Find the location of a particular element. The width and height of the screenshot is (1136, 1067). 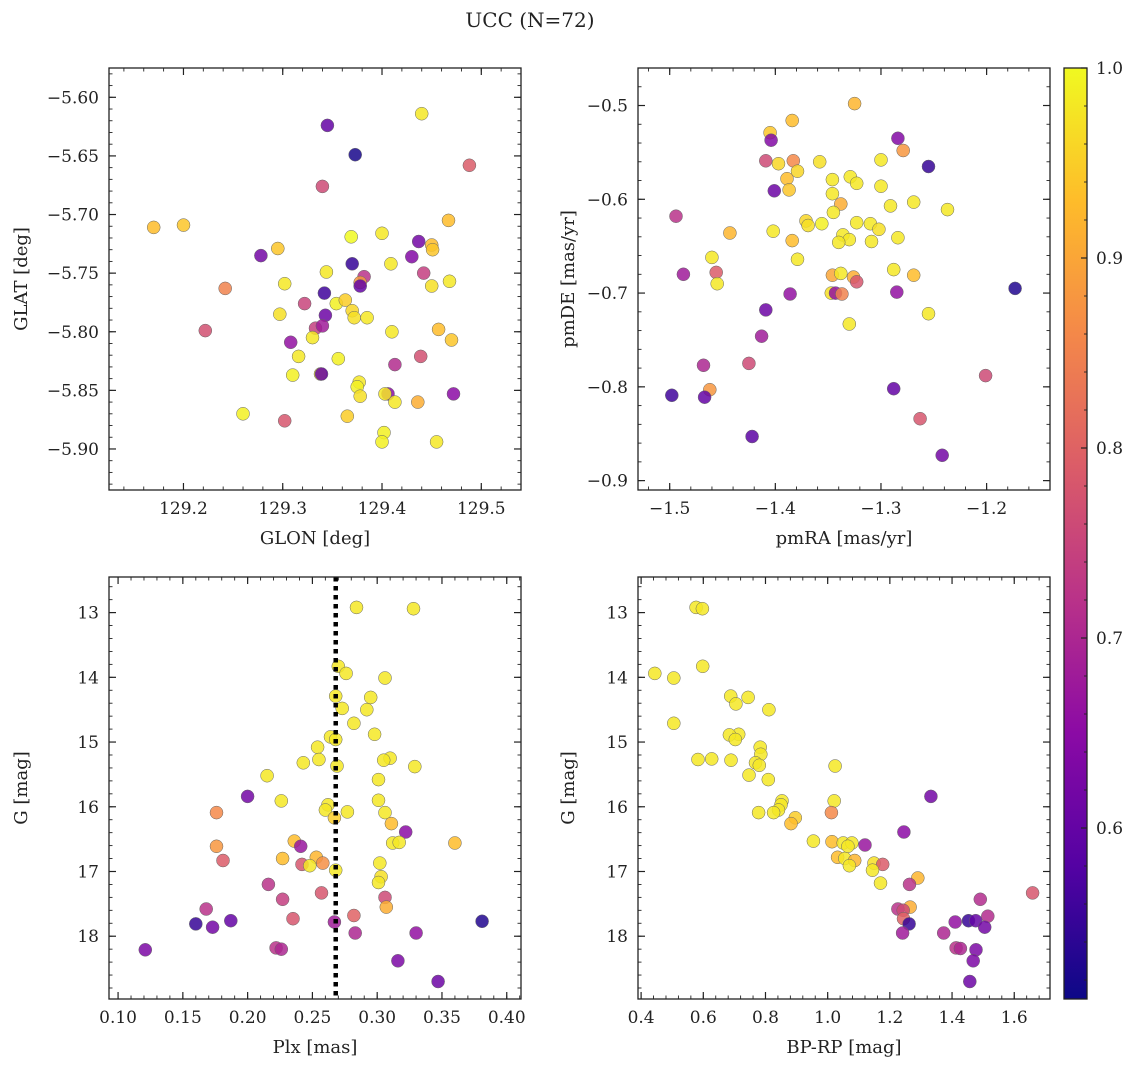

x-tick-label: 0.10 is located at coordinates (118, 1018).